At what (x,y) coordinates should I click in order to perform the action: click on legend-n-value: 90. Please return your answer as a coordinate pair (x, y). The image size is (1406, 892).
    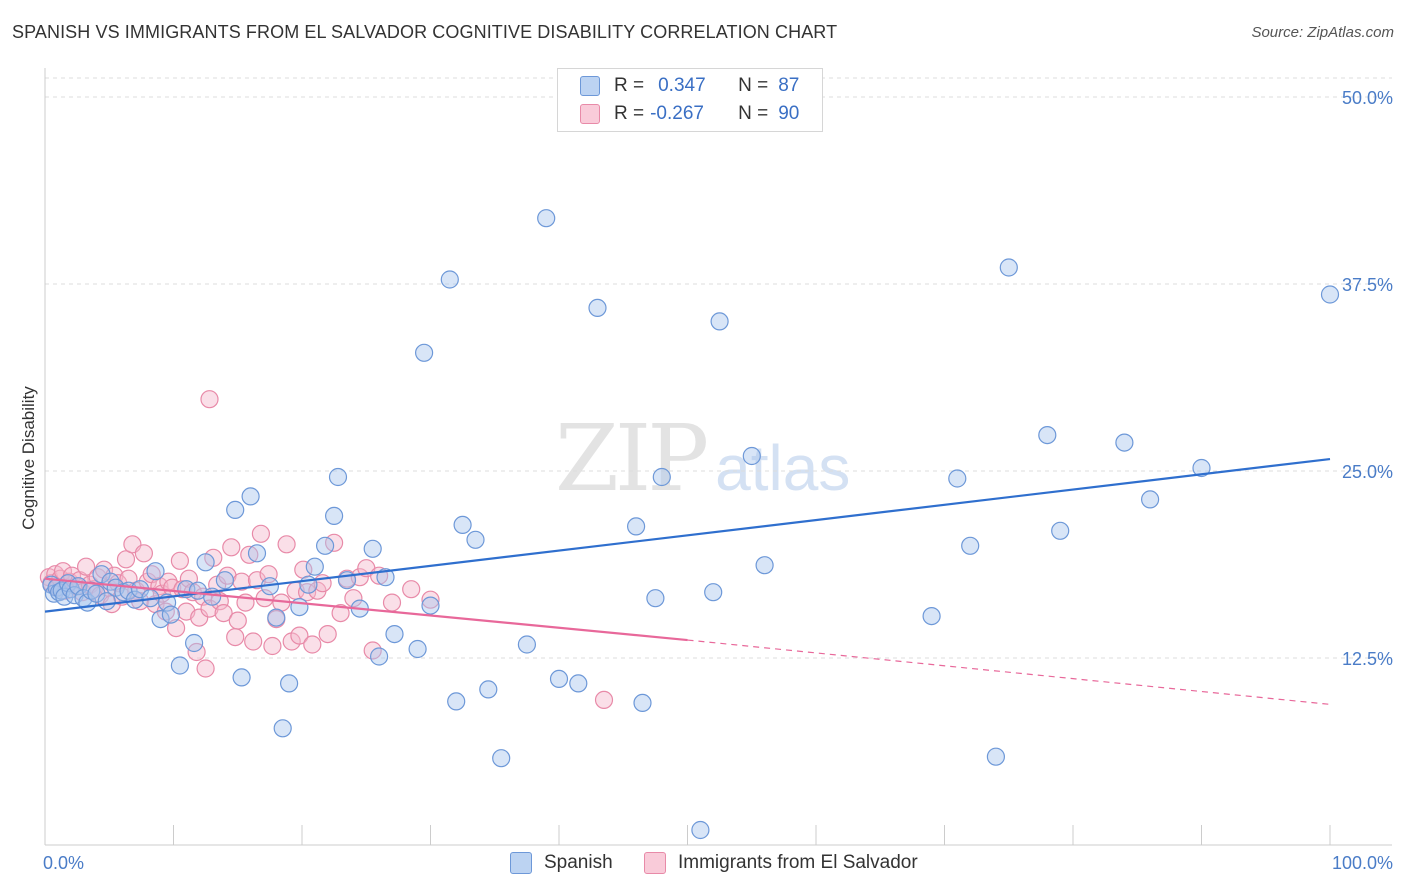
    Looking at the image, I should click on (789, 113).